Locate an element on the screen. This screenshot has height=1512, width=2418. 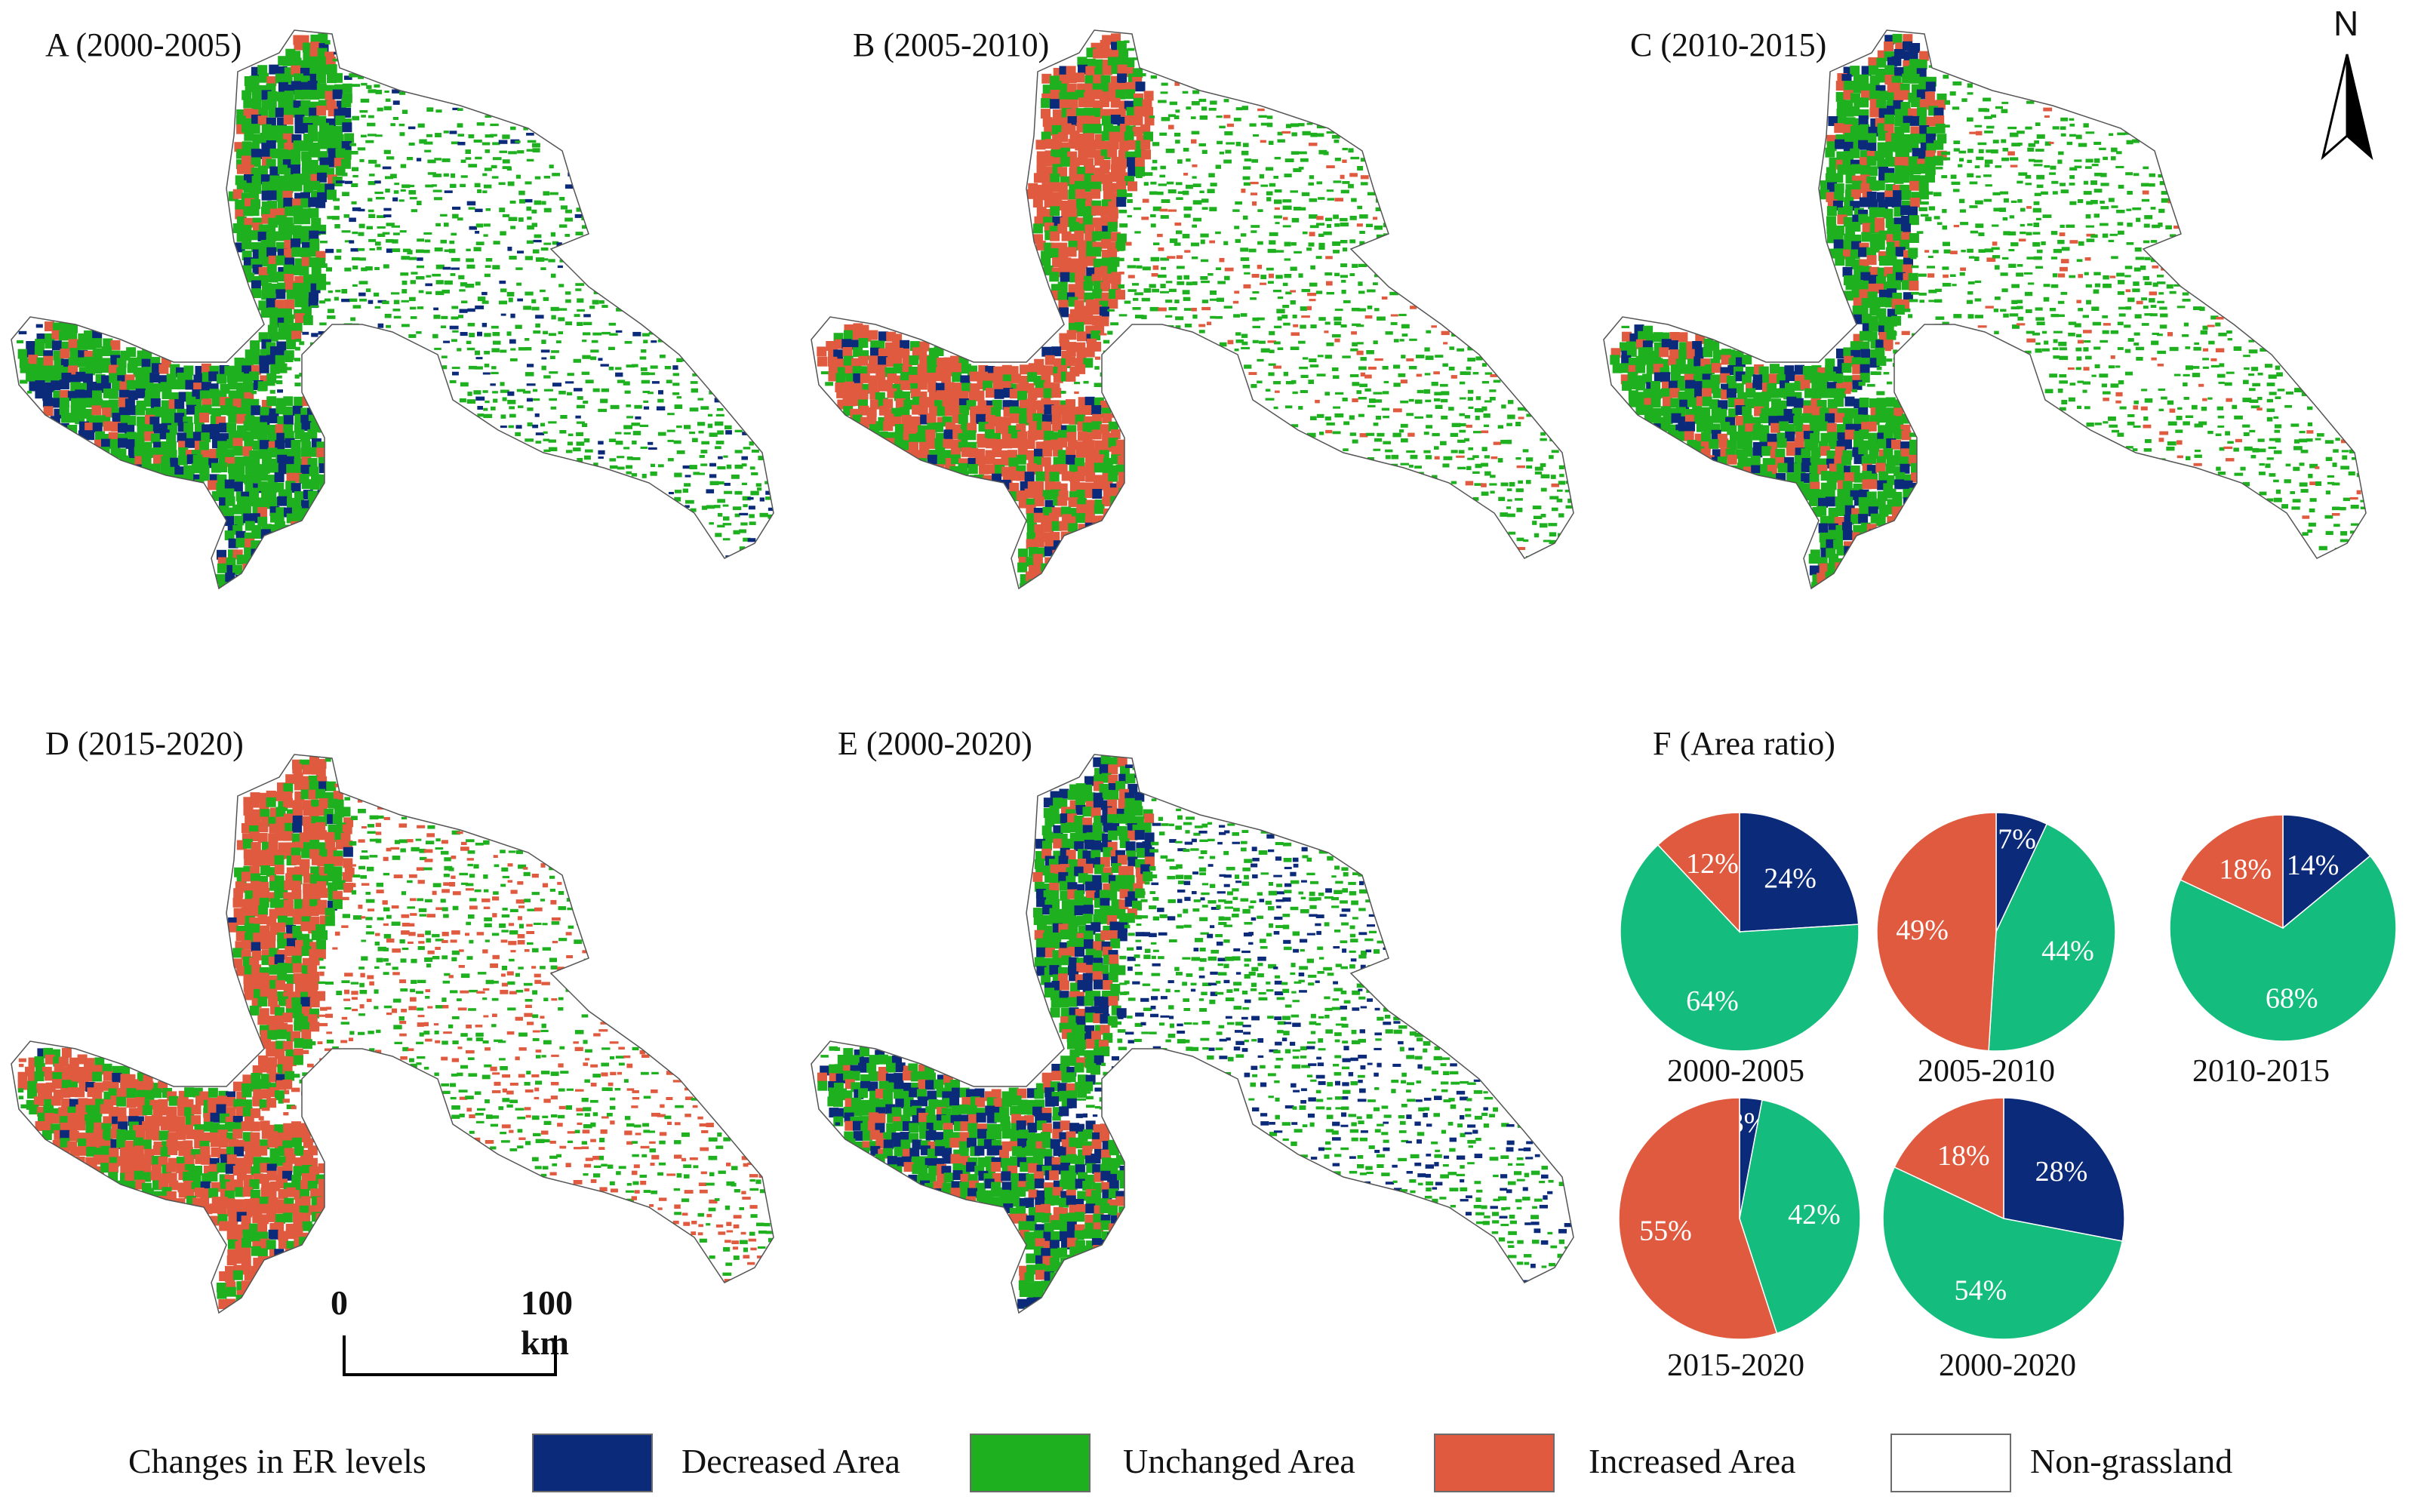
pie-caption: 2010-2015 is located at coordinates (2261, 1071).